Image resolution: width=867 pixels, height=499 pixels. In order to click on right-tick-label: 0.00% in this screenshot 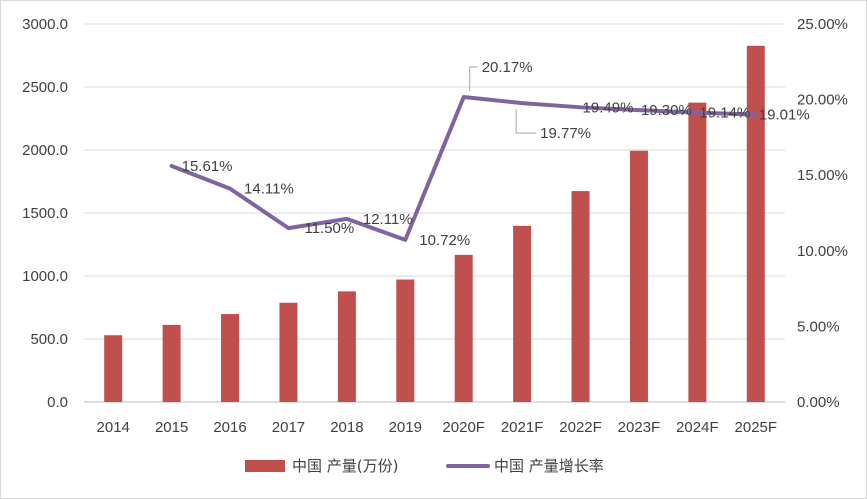, I will do `click(818, 402)`.